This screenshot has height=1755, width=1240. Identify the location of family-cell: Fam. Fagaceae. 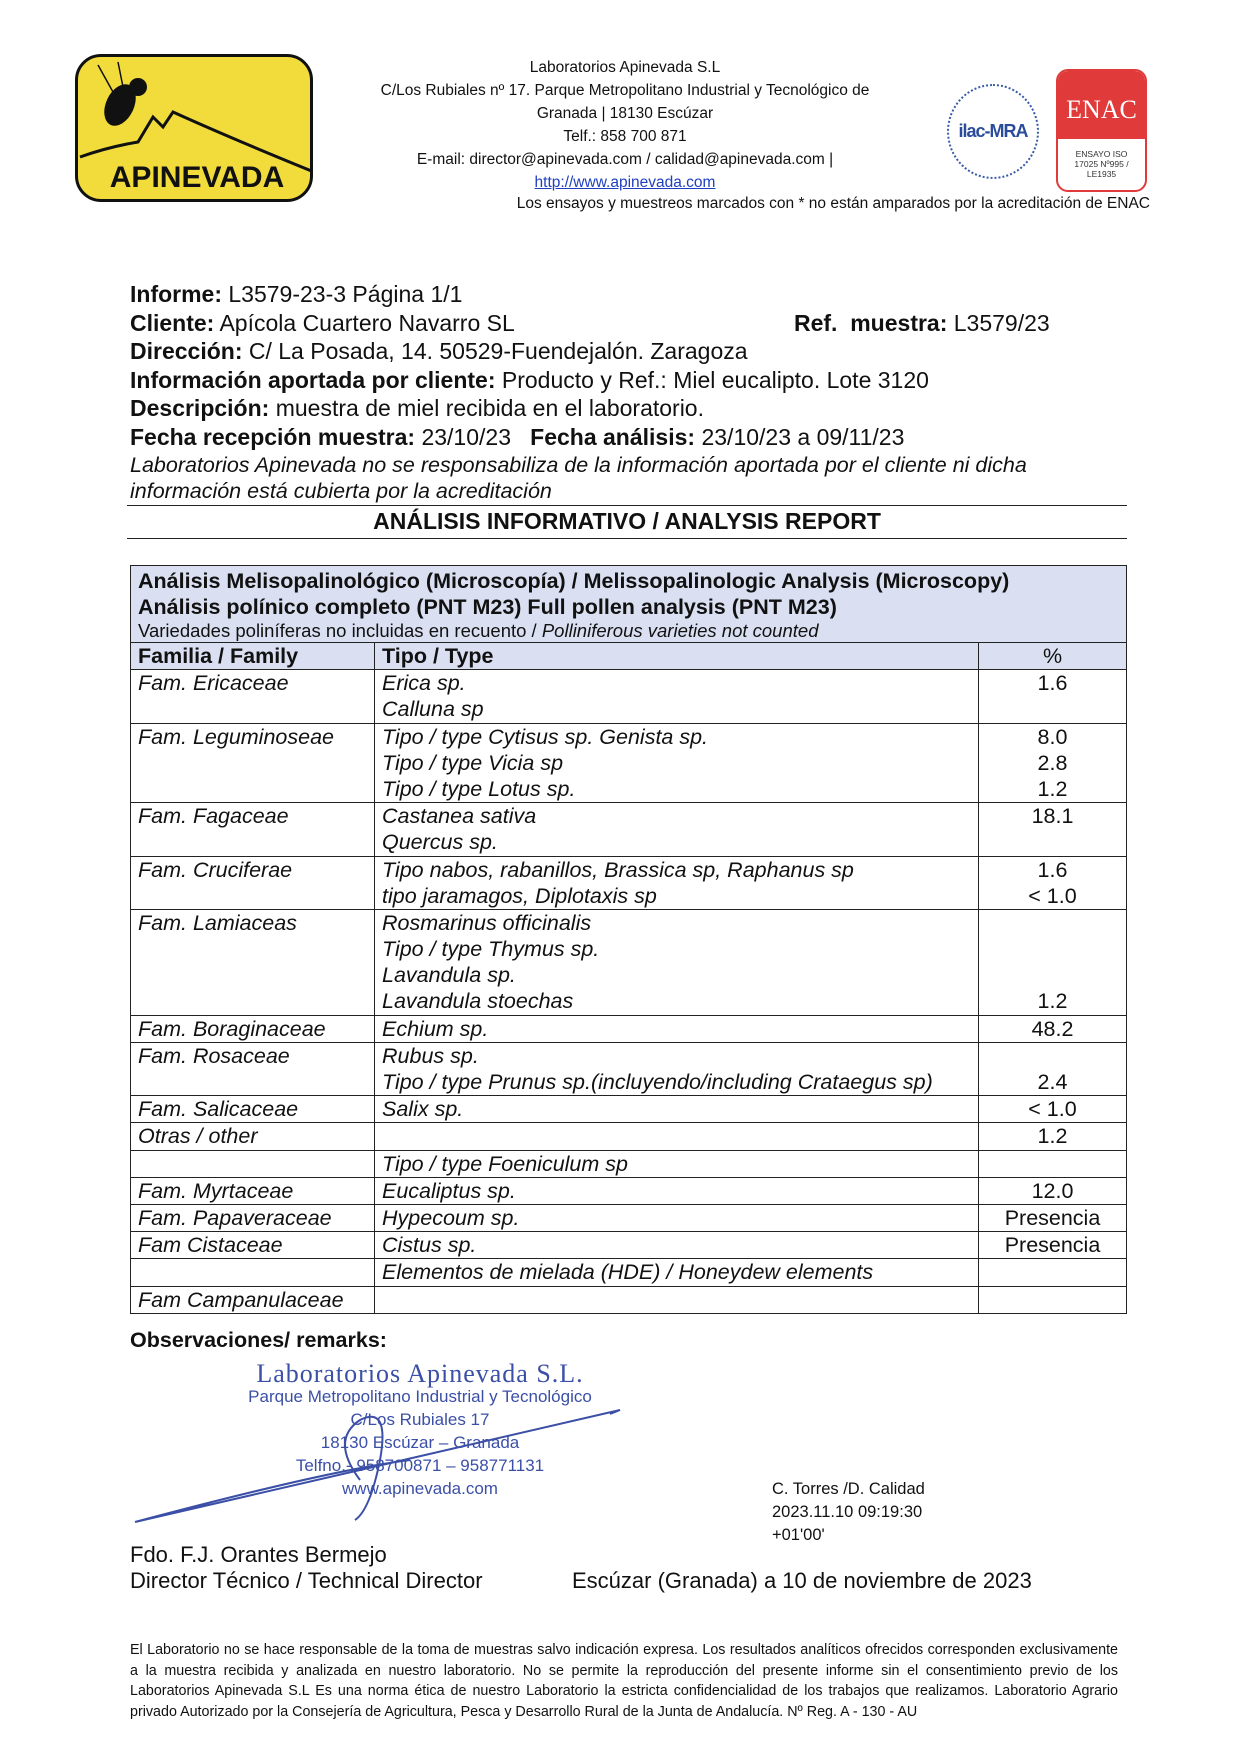
(252, 829).